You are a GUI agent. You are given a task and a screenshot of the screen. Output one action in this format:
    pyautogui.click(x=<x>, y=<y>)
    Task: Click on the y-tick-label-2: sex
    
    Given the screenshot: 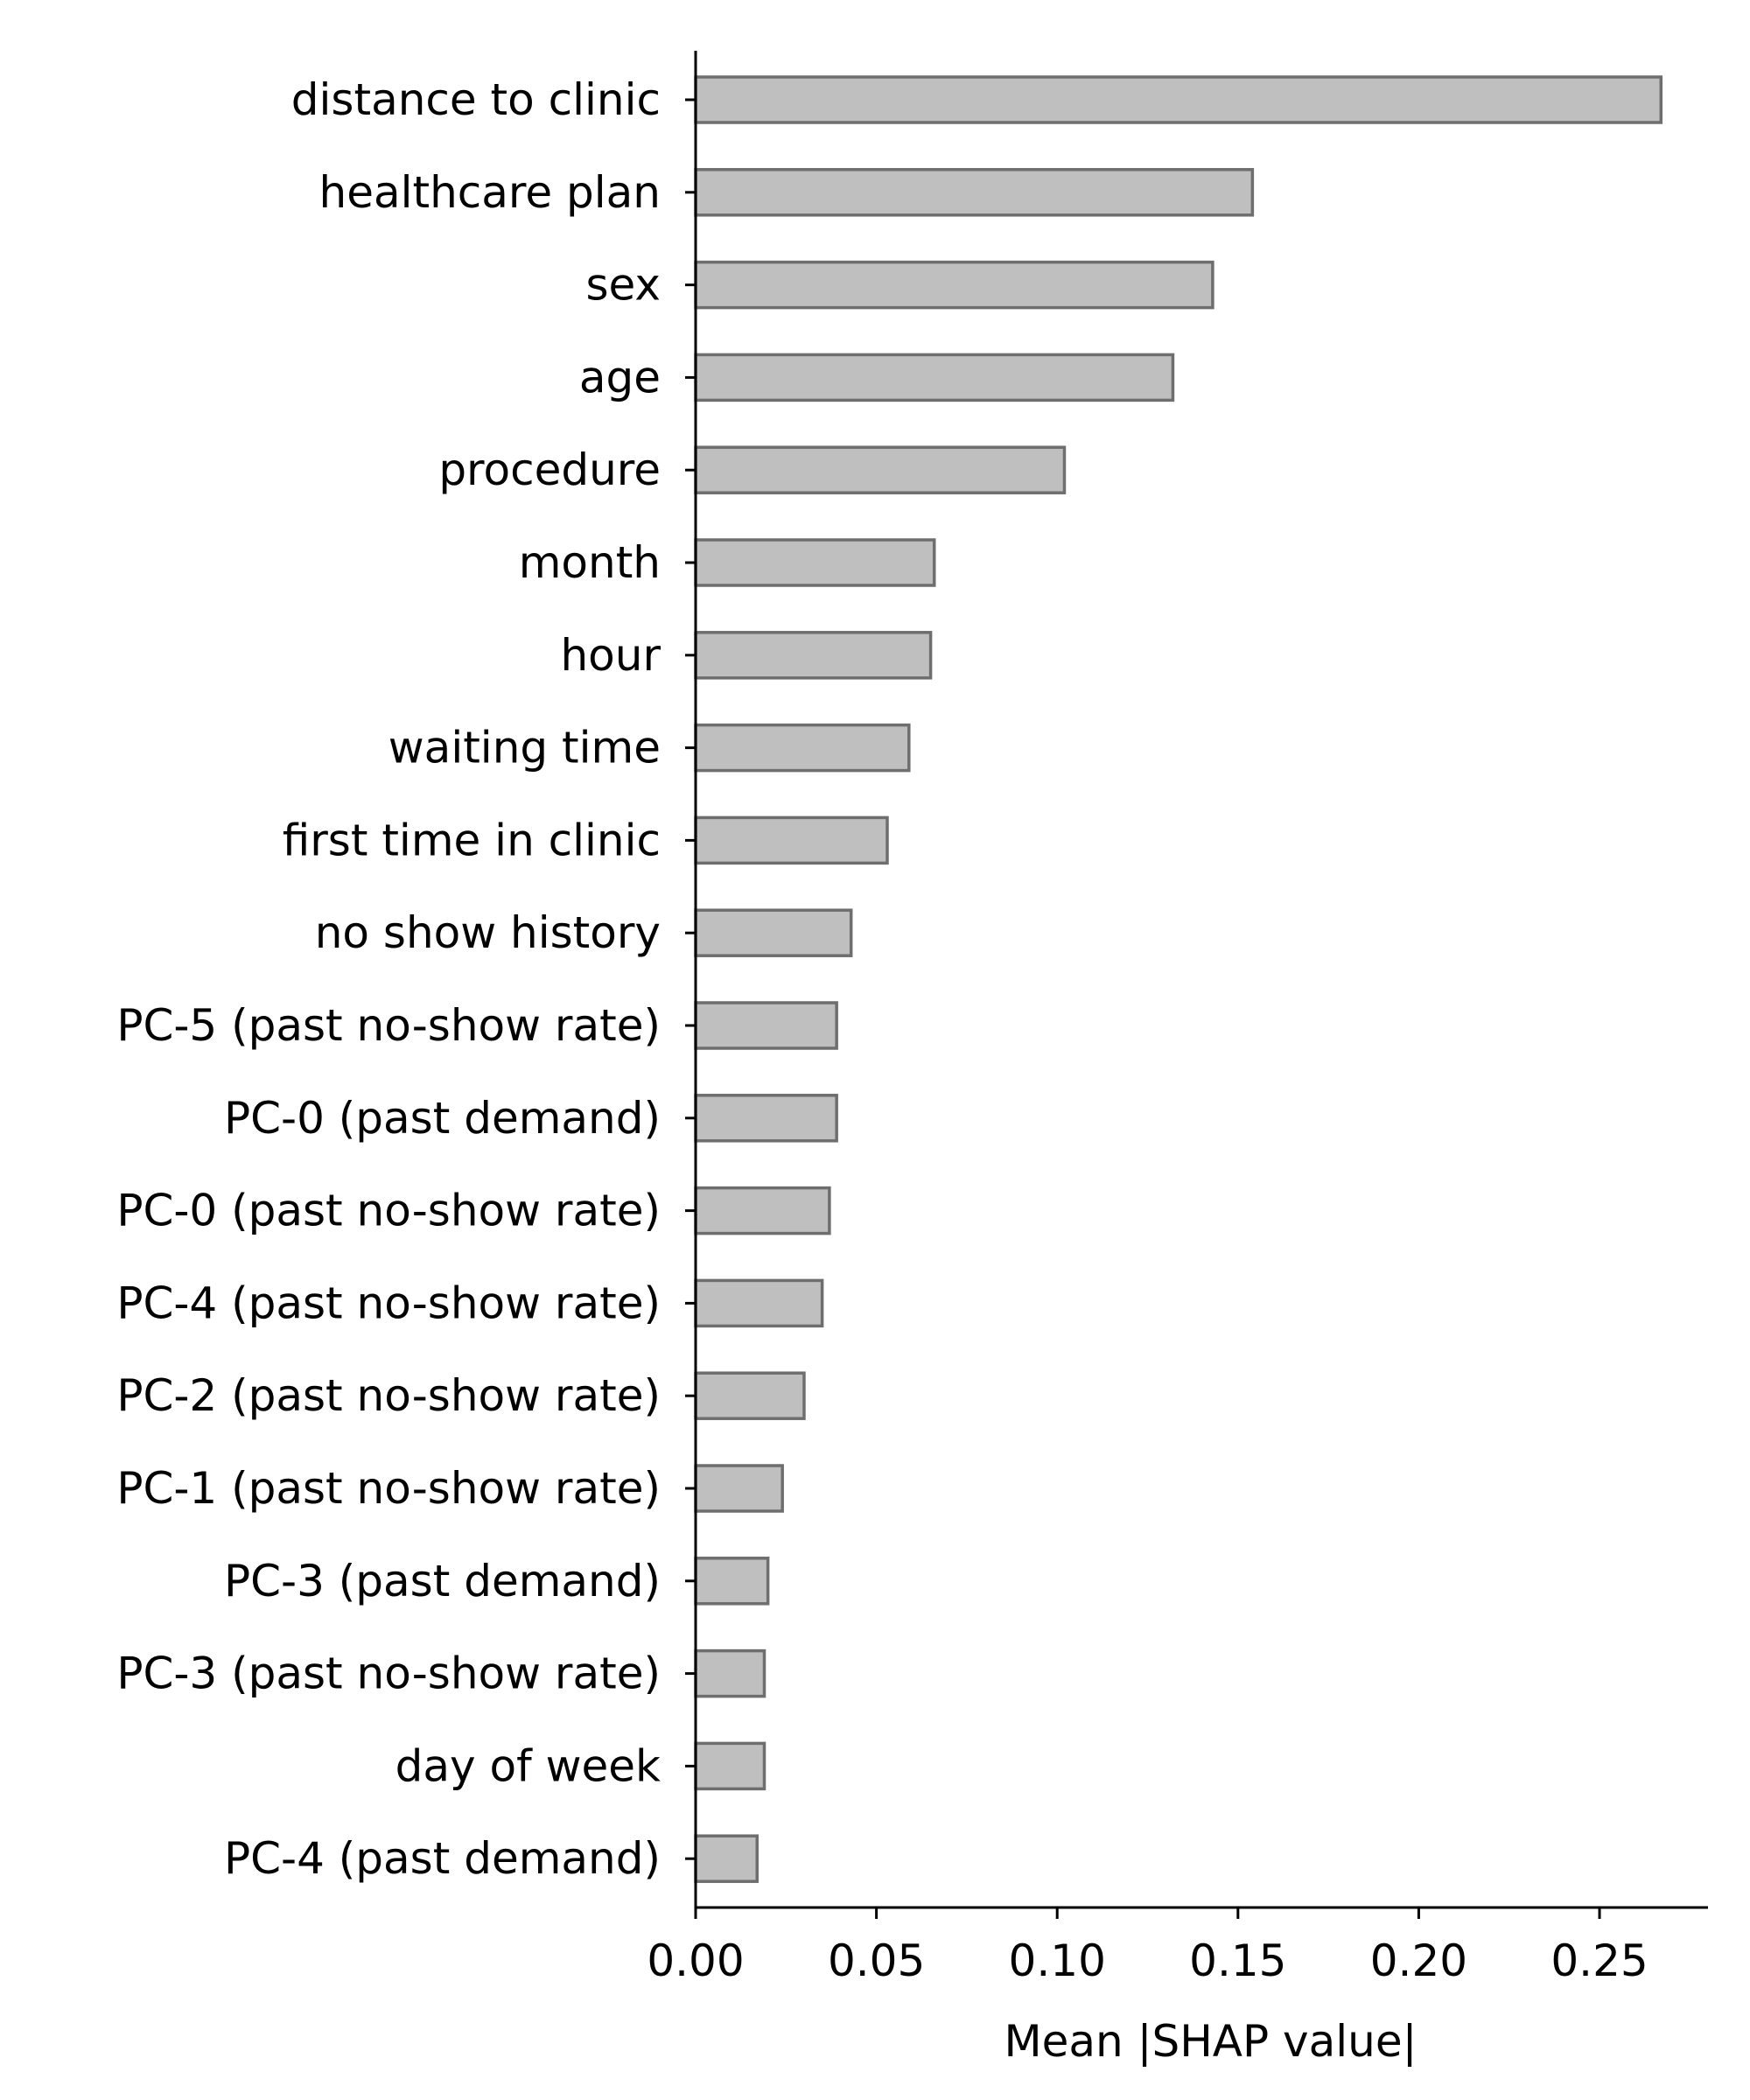 What is the action you would take?
    pyautogui.click(x=623, y=285)
    